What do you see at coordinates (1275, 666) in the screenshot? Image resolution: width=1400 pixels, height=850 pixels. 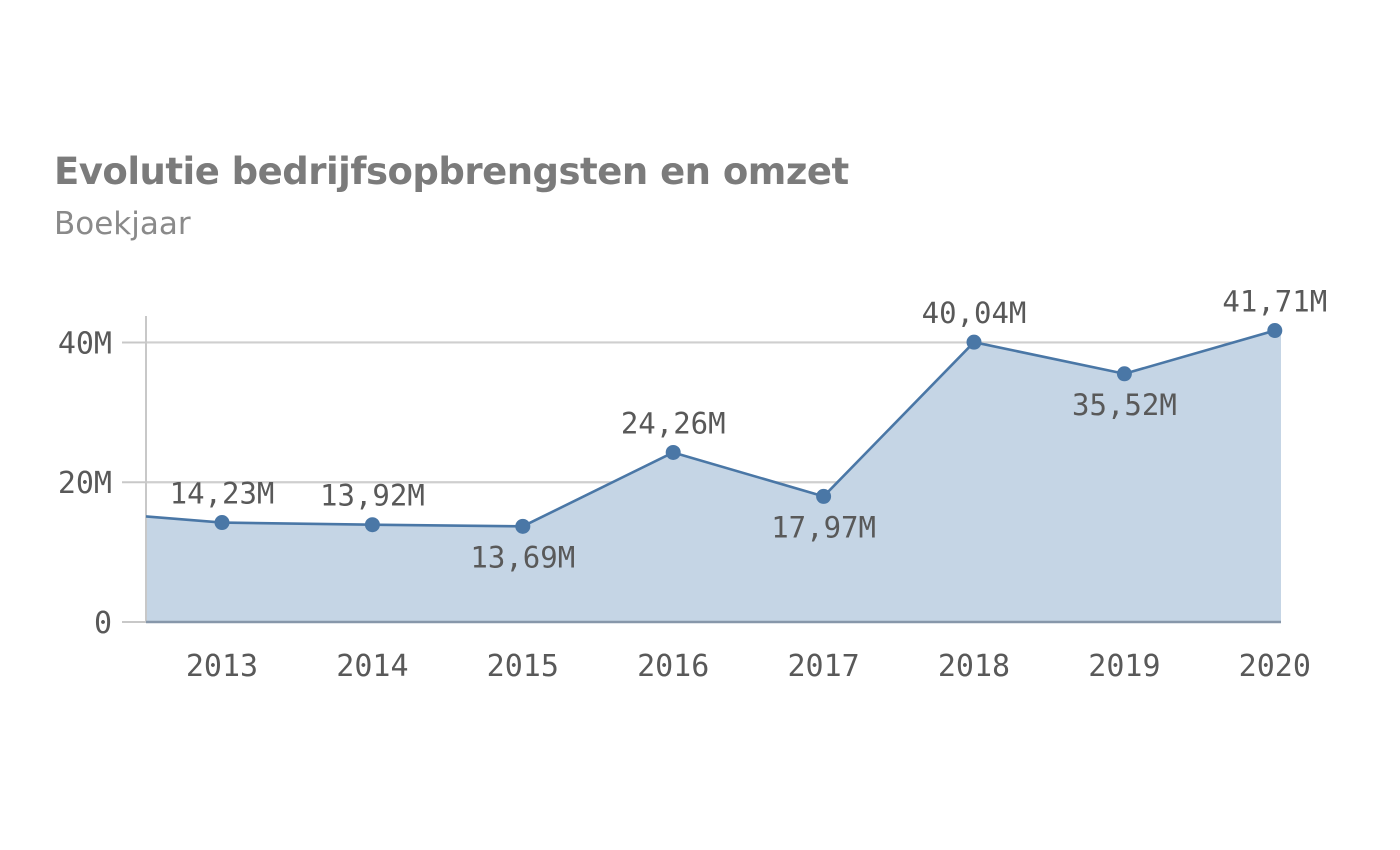 I see `x-tick-label-2020: 2020` at bounding box center [1275, 666].